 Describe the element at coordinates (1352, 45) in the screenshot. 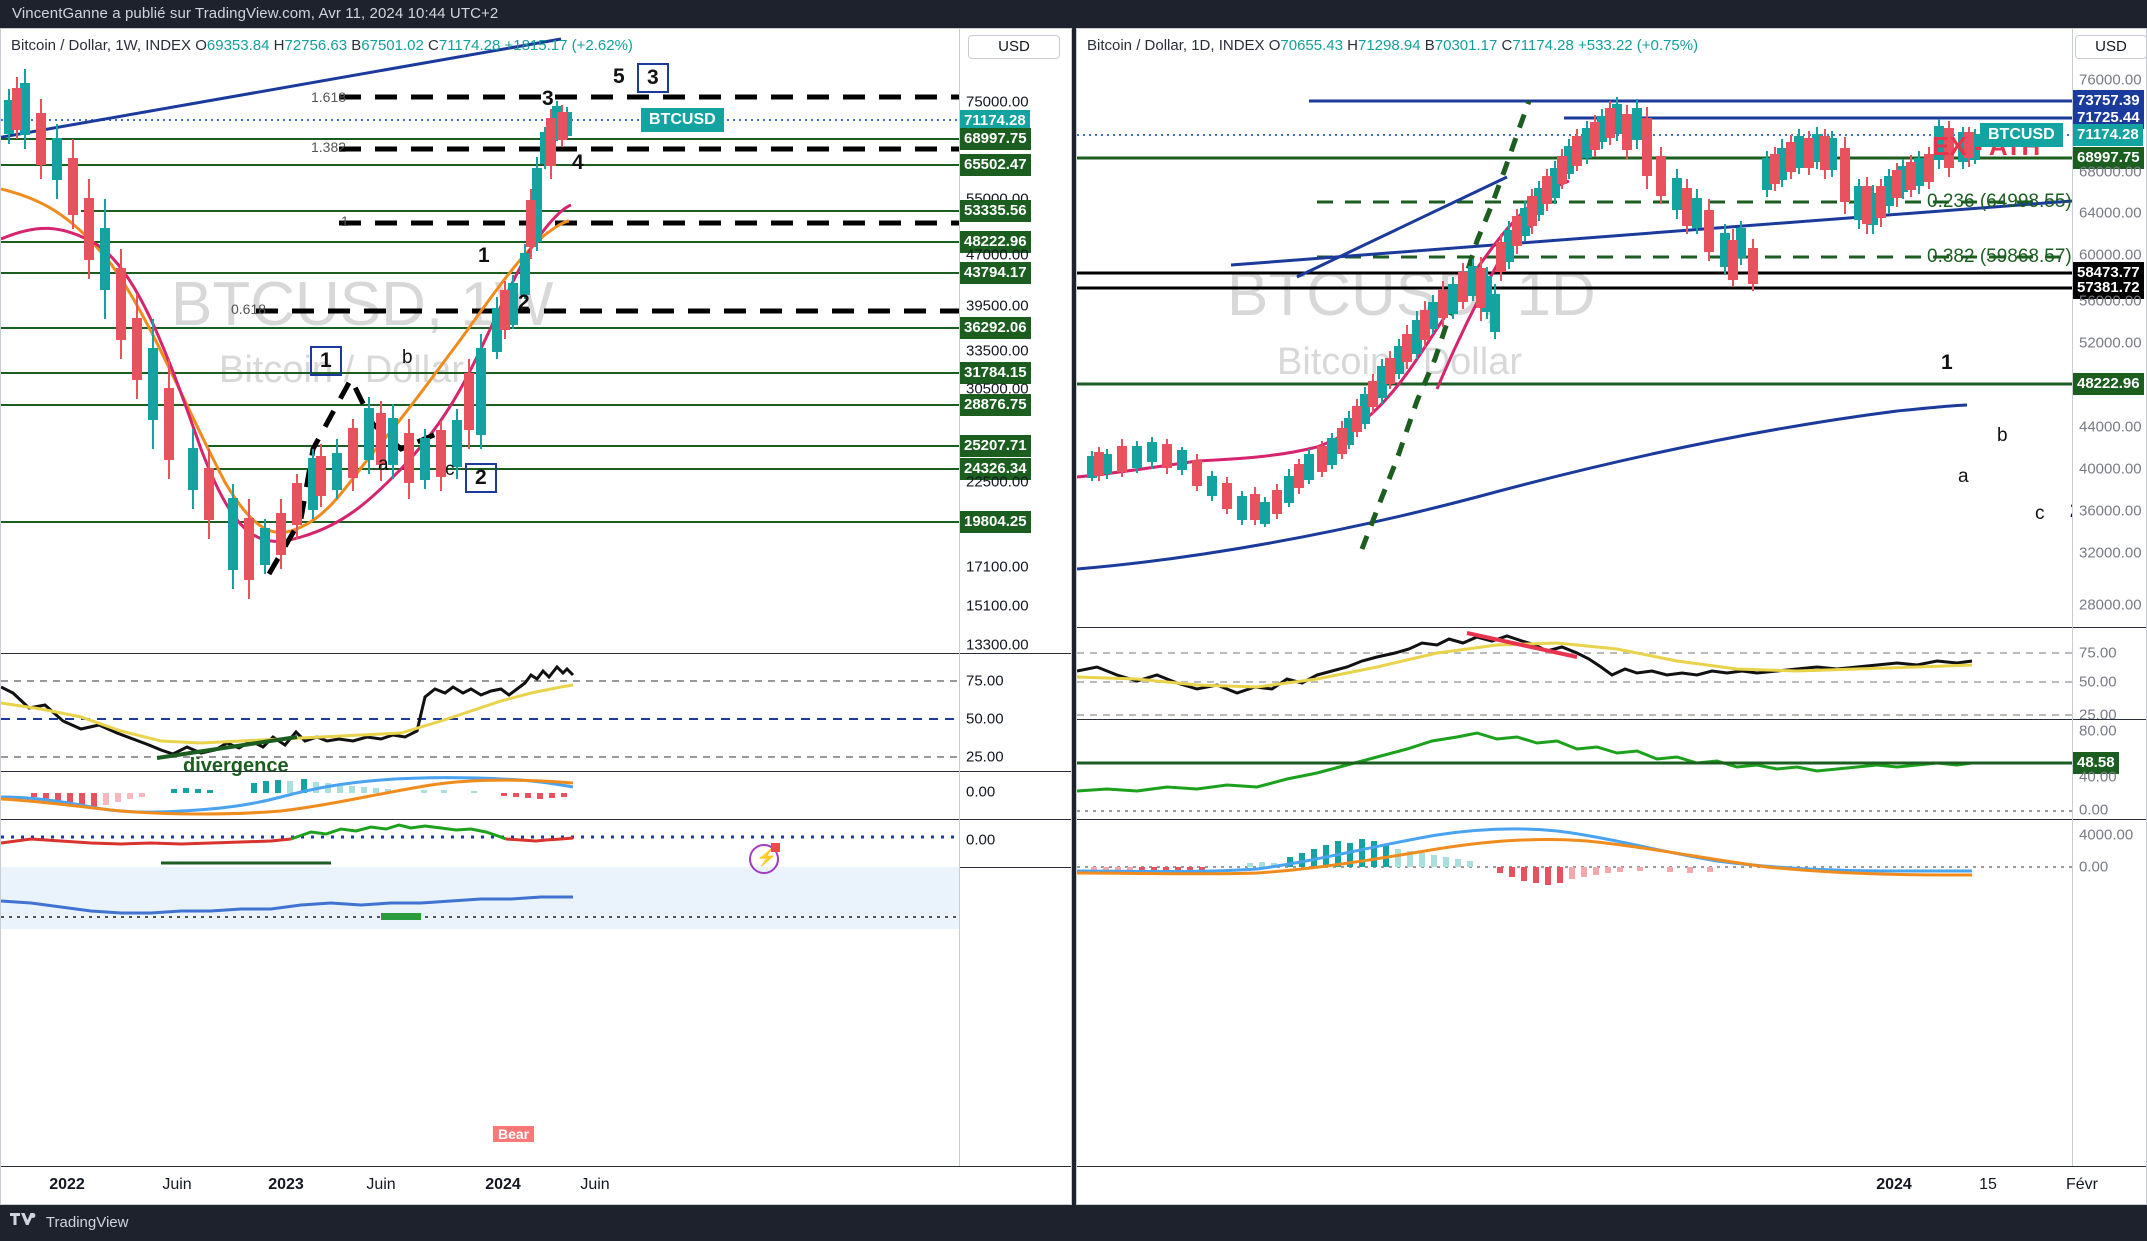

I see `legend-high-label-right: H` at that location.